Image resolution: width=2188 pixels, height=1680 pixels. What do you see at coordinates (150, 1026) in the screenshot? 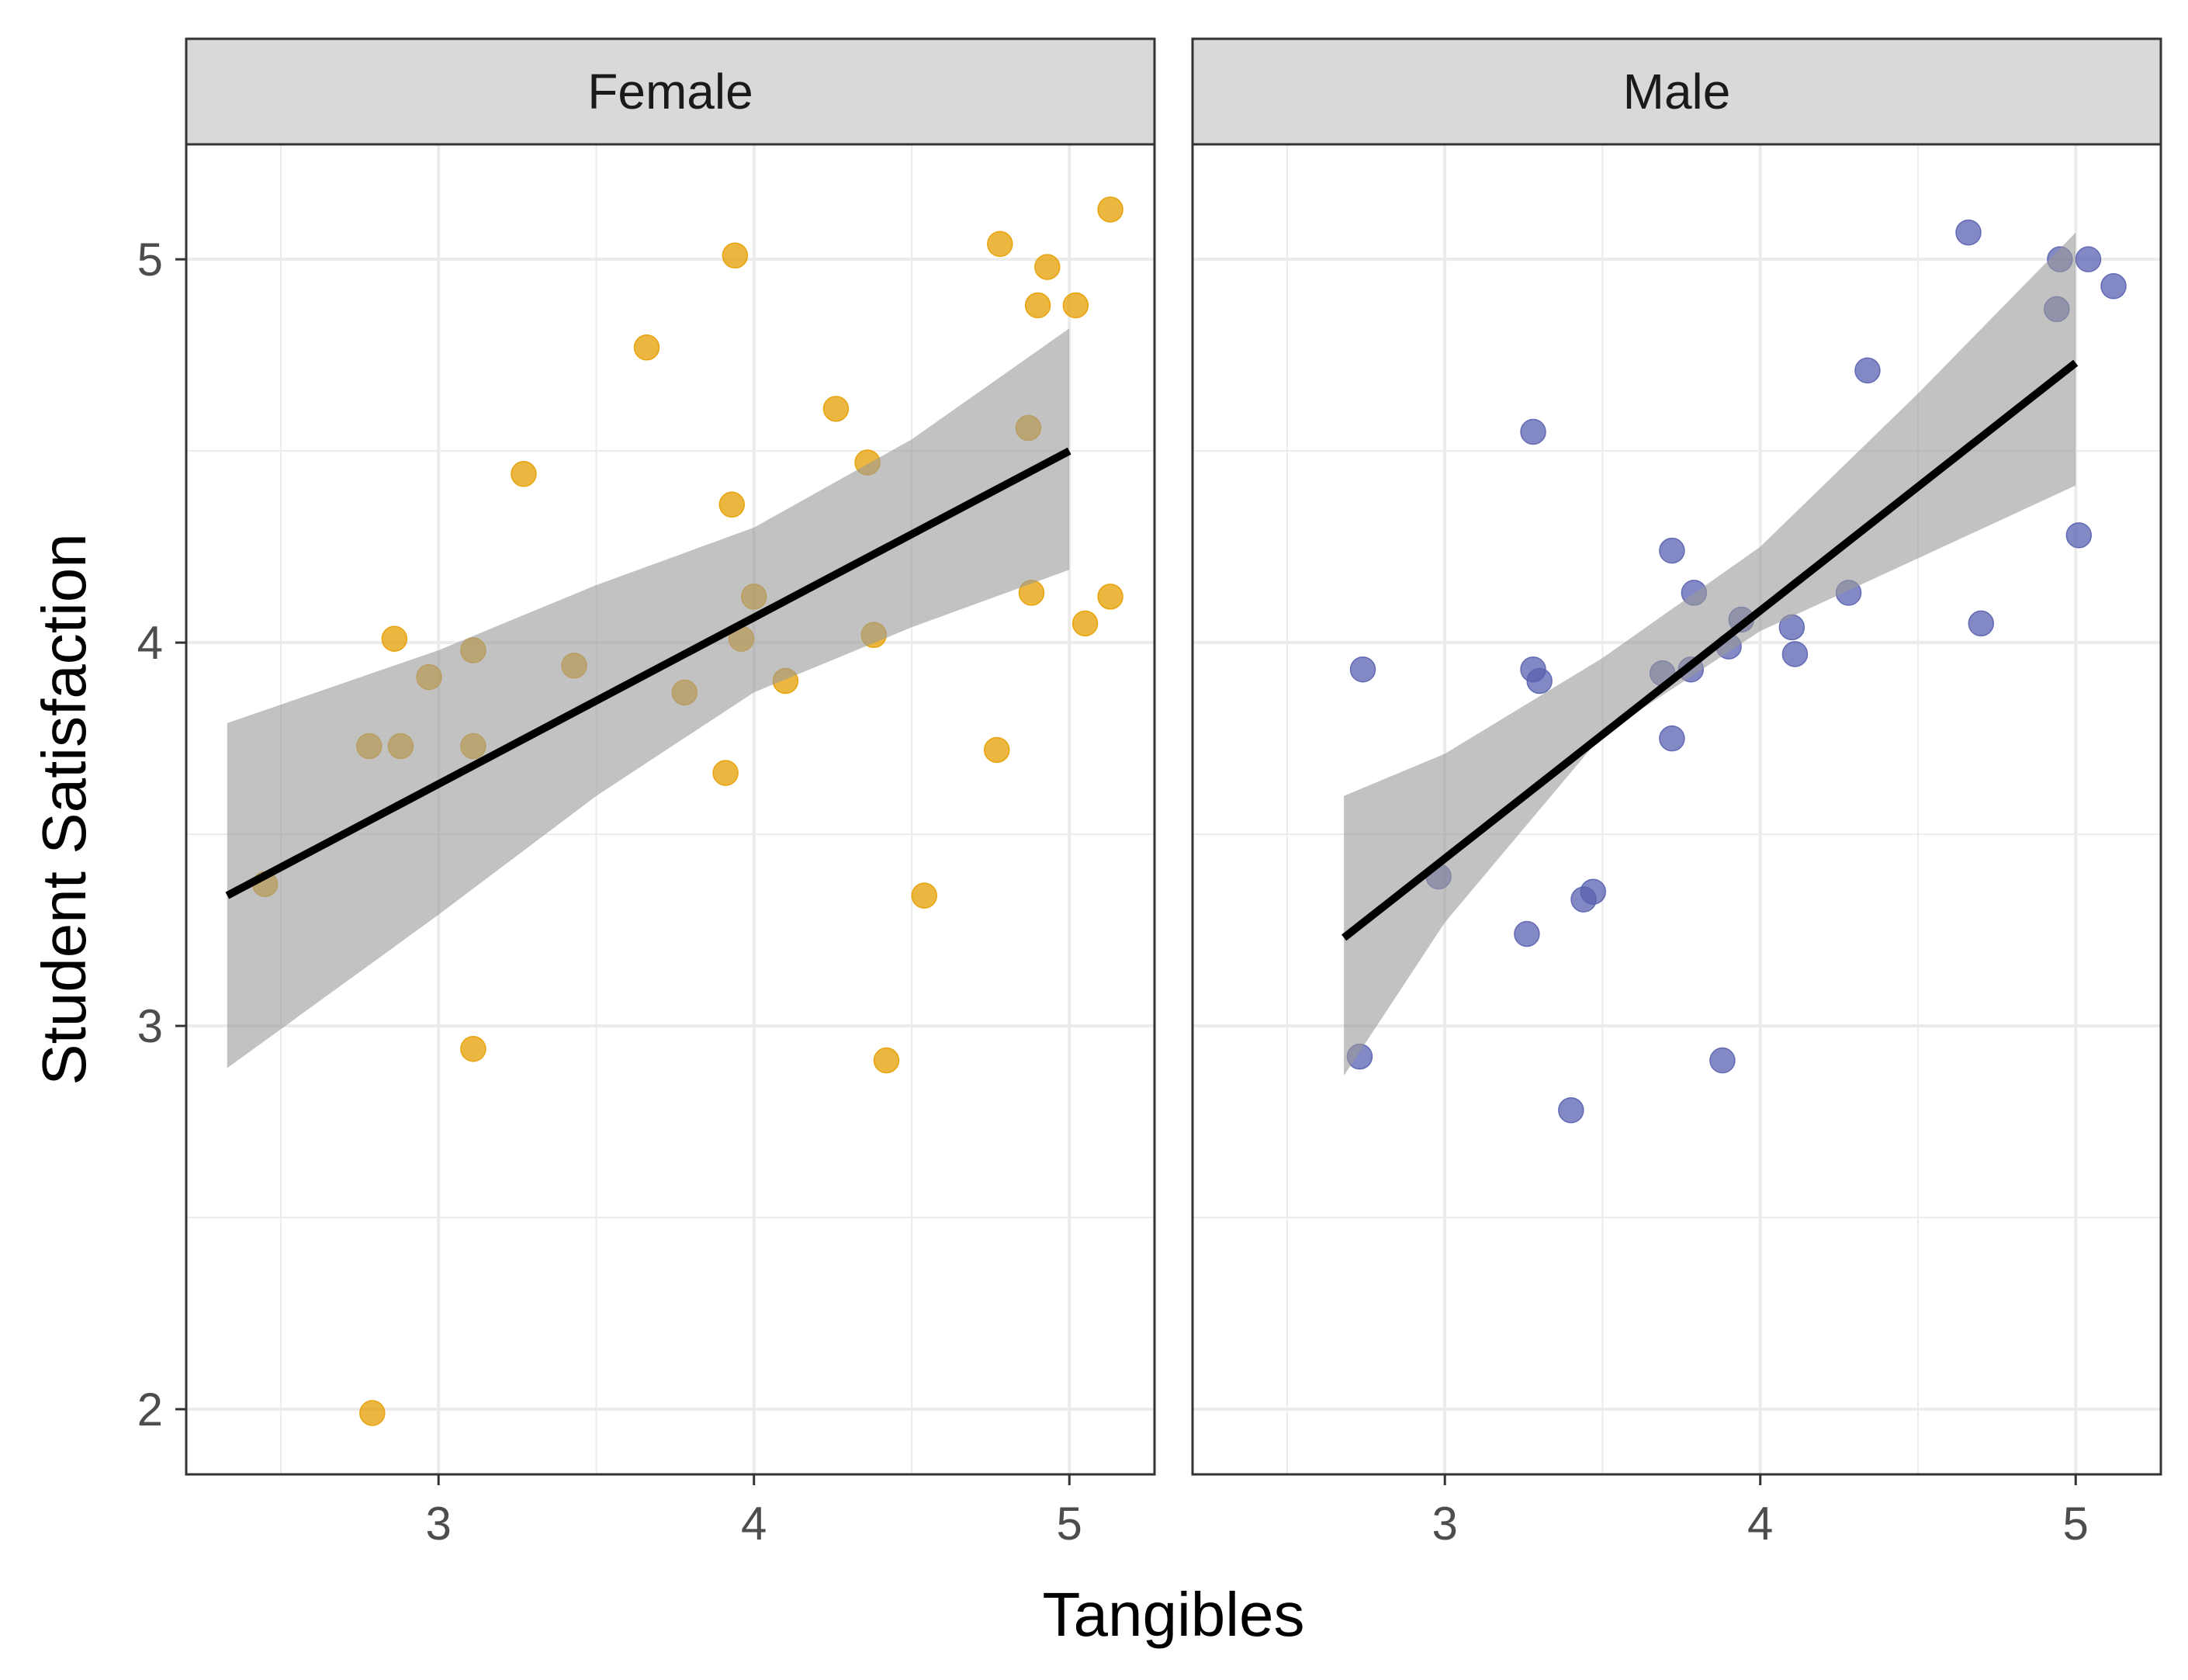
I see `y-tick-label: 3` at bounding box center [150, 1026].